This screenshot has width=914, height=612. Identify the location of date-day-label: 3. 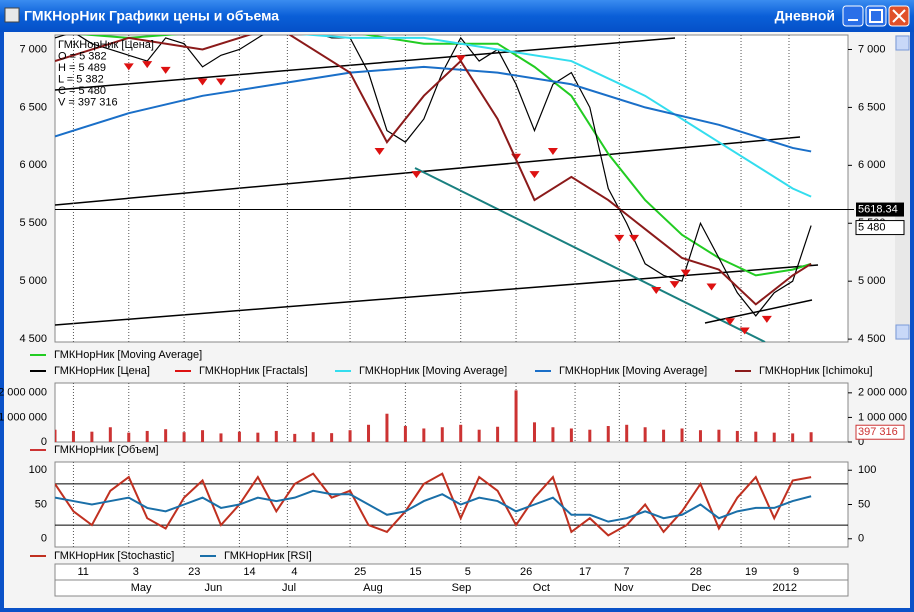
(136, 572).